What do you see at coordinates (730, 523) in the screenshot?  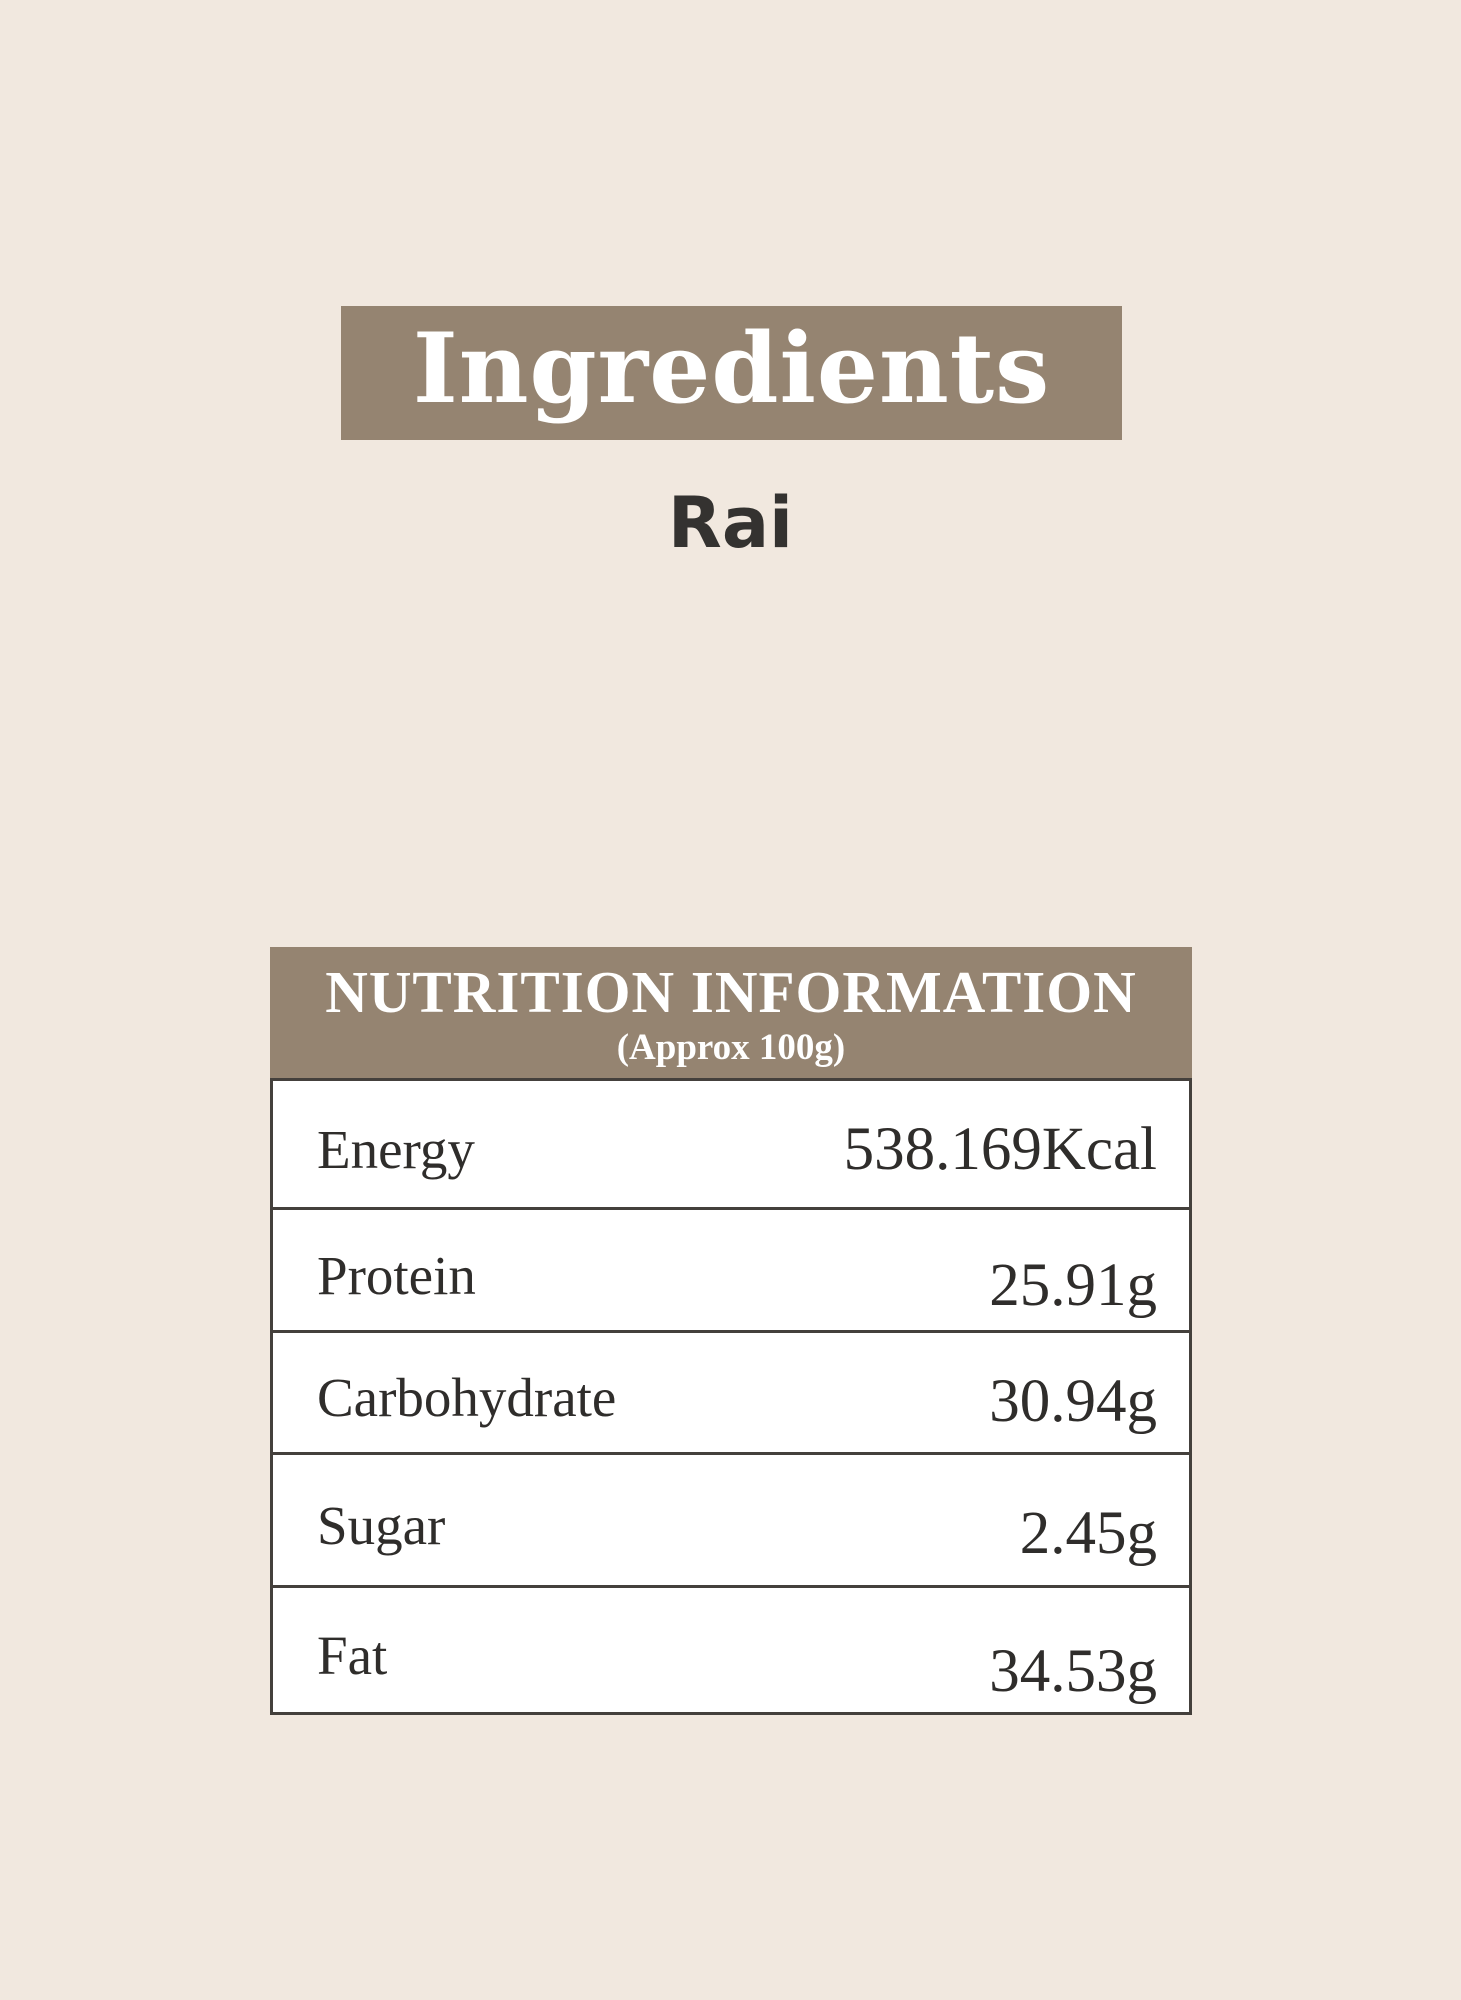 I see `ingredient-item-name: Rai` at bounding box center [730, 523].